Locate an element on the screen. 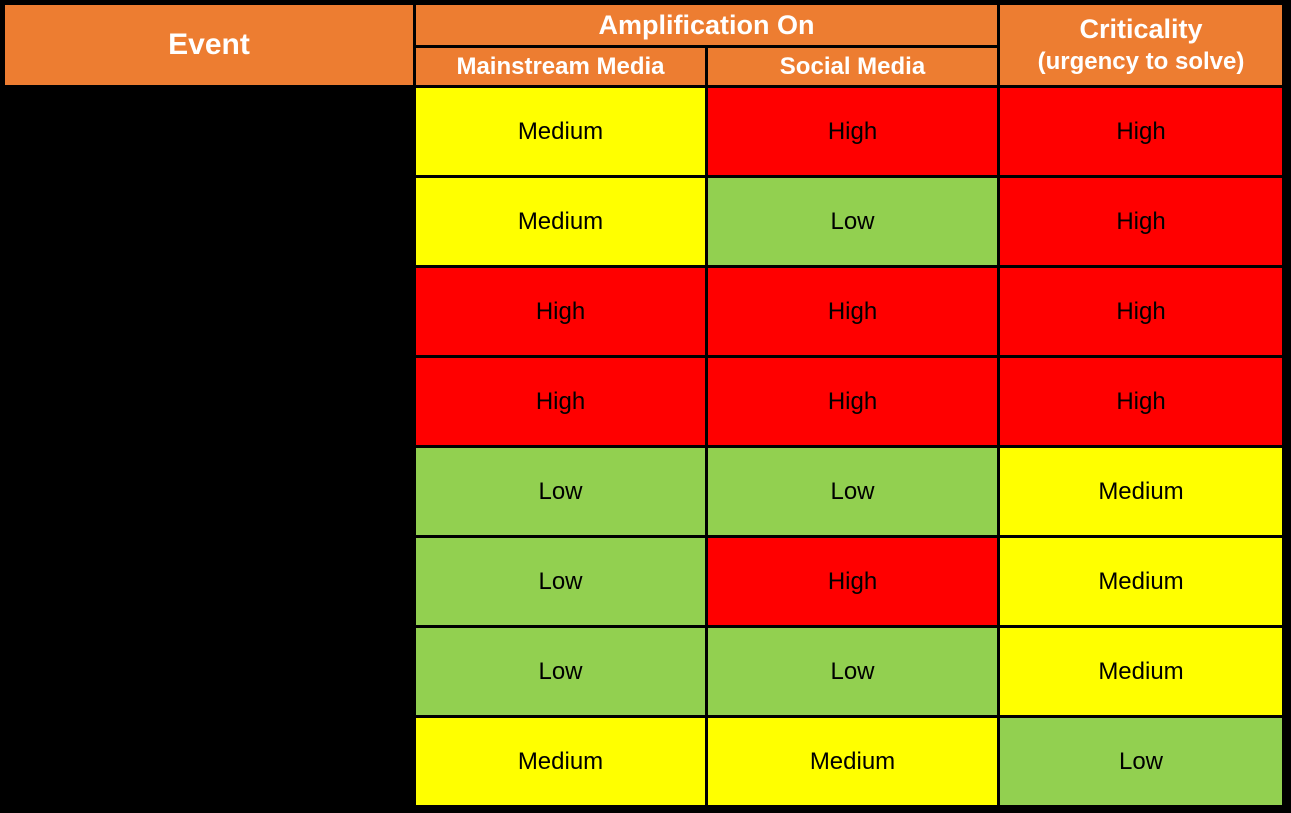  criticality-subtitle: (urgency to solve) is located at coordinates (1141, 61).